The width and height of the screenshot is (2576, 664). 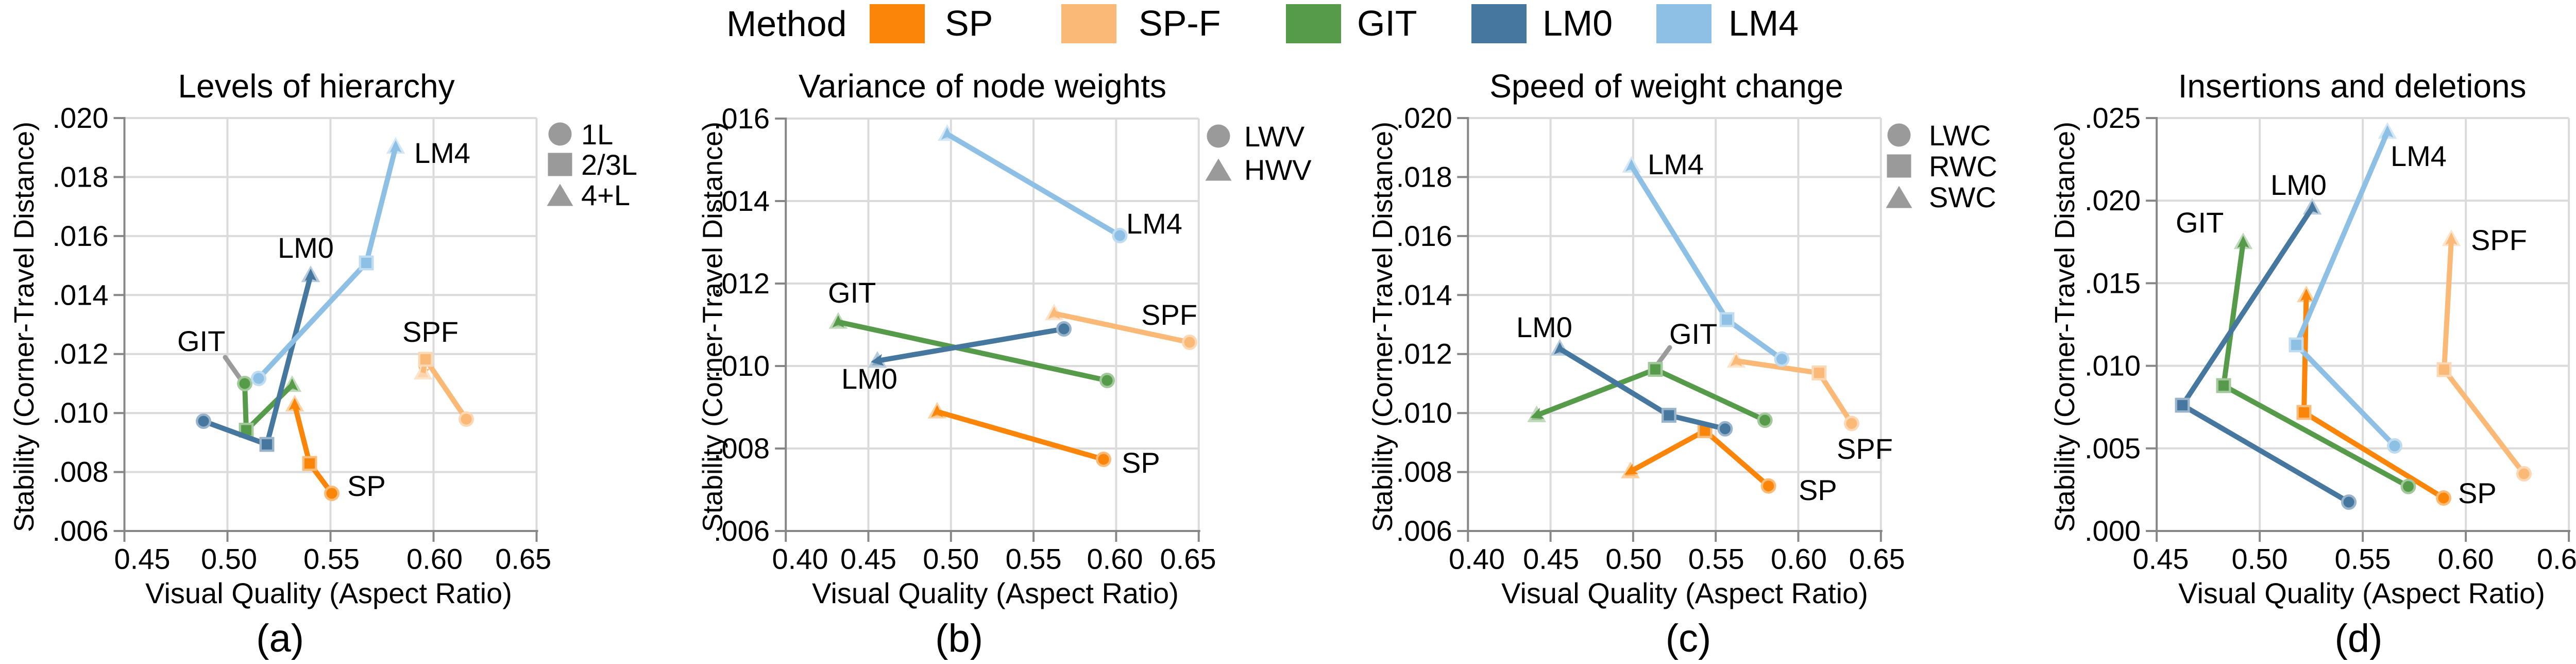 What do you see at coordinates (2112, 530) in the screenshot?
I see `svg-text: .000` at bounding box center [2112, 530].